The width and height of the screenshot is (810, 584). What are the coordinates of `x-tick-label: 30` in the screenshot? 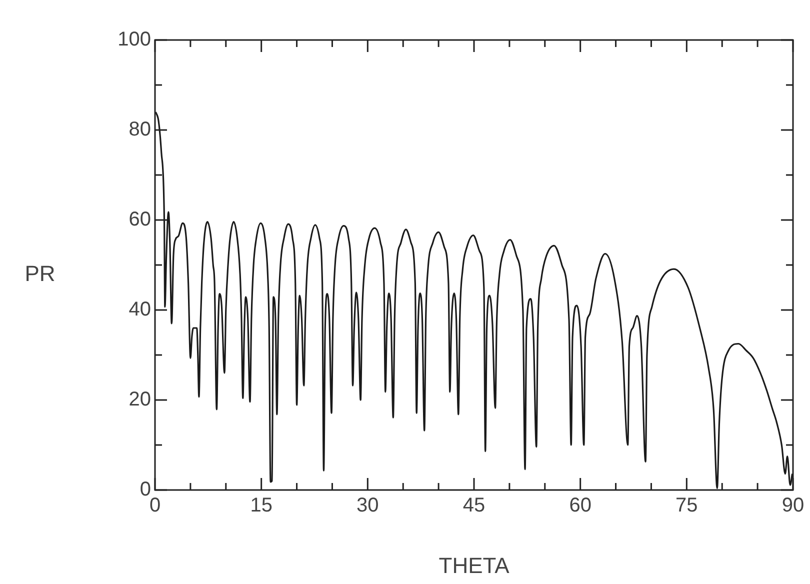 It's located at (367, 505).